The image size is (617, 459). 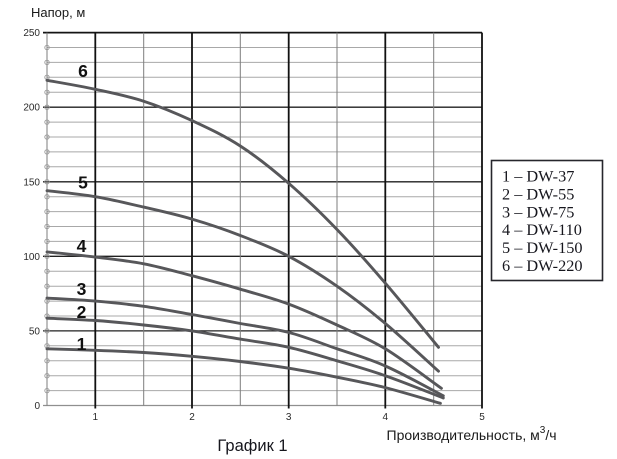 What do you see at coordinates (83, 71) in the screenshot?
I see `svg-text: 6` at bounding box center [83, 71].